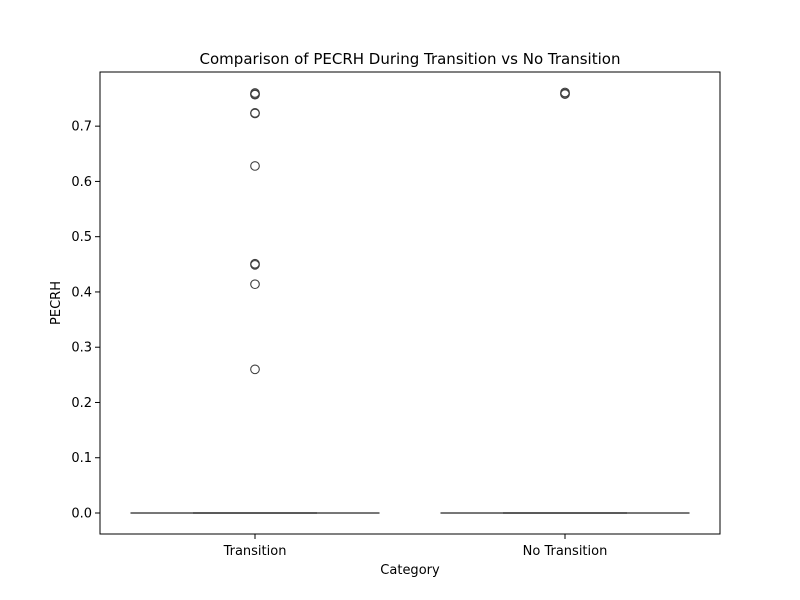  I want to click on y-tick-label: 0.2, so click(81, 403).